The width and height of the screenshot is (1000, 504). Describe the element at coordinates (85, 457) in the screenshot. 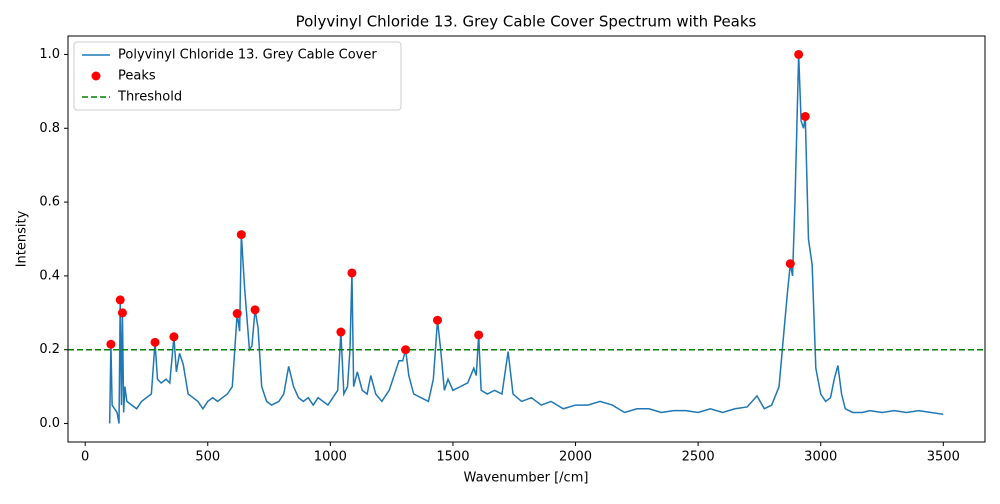

I see `x-tick-label: 0` at that location.